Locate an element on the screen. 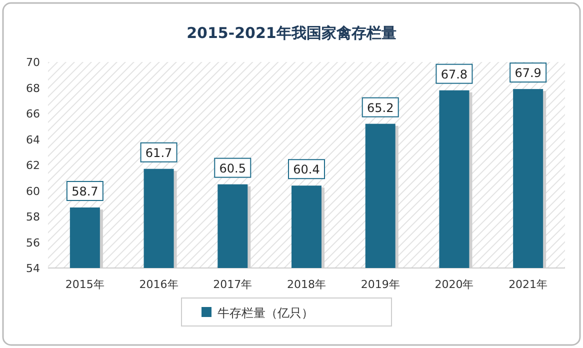  x-tick-label: 2021年 is located at coordinates (528, 284).